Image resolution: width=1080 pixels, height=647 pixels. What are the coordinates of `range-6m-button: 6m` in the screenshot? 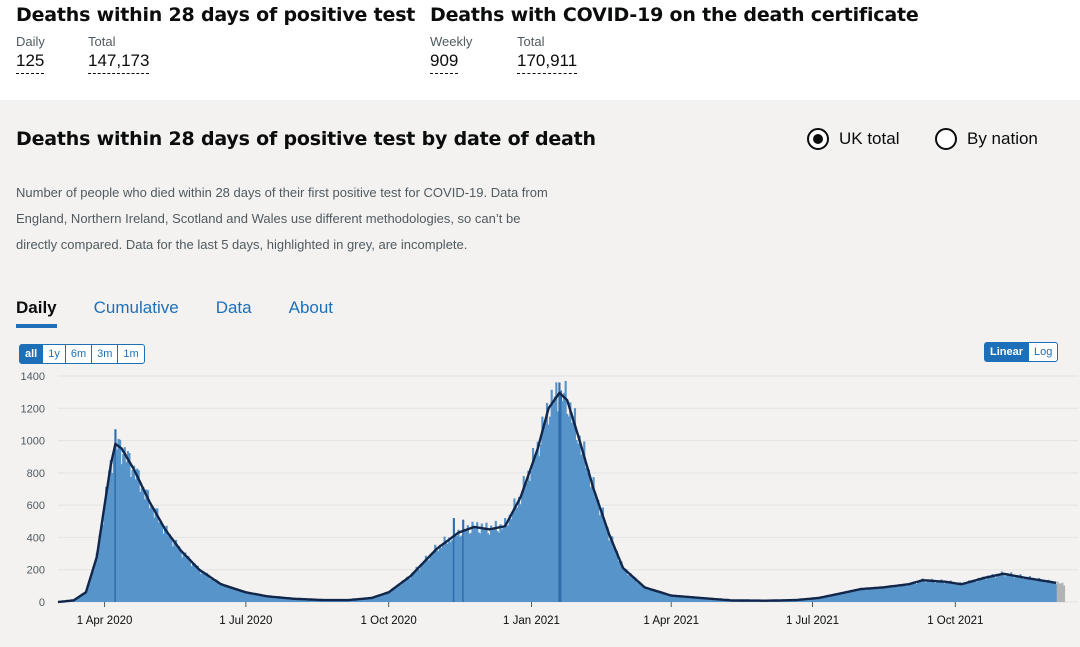 It's located at (78, 354).